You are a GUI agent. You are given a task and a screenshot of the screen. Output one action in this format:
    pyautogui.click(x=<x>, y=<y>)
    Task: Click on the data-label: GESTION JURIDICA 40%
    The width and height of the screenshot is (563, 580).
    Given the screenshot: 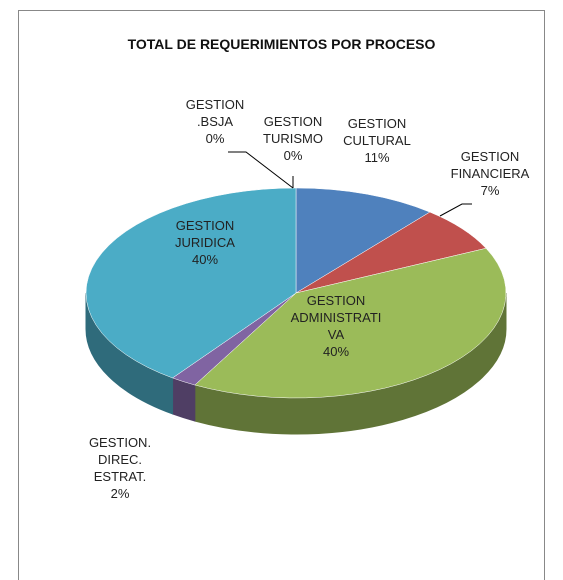 What is the action you would take?
    pyautogui.click(x=205, y=242)
    